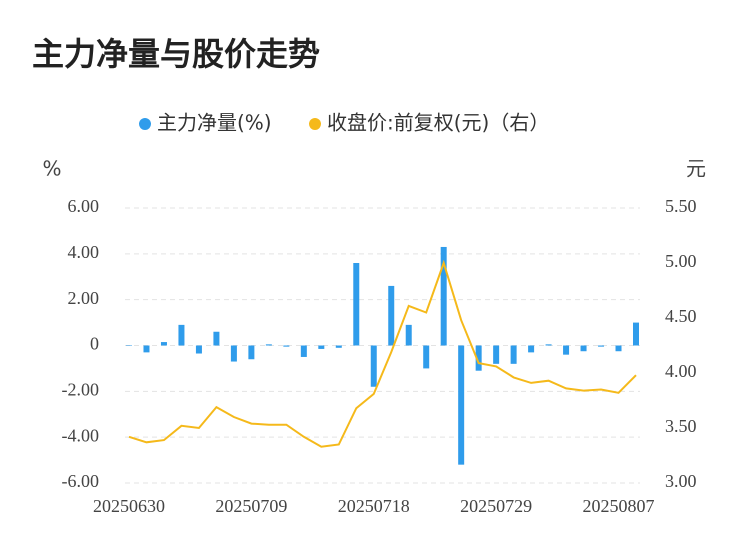 This screenshot has width=750, height=558. I want to click on legend-label: 主力净量(%), so click(214, 123).